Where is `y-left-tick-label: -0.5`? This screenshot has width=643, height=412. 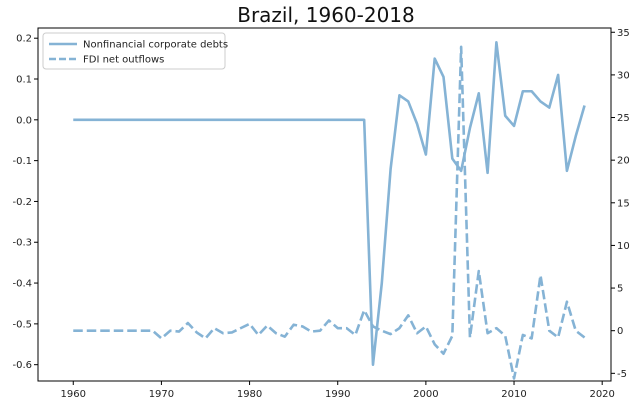
y-left-tick-label: -0.5 is located at coordinates (22, 324).